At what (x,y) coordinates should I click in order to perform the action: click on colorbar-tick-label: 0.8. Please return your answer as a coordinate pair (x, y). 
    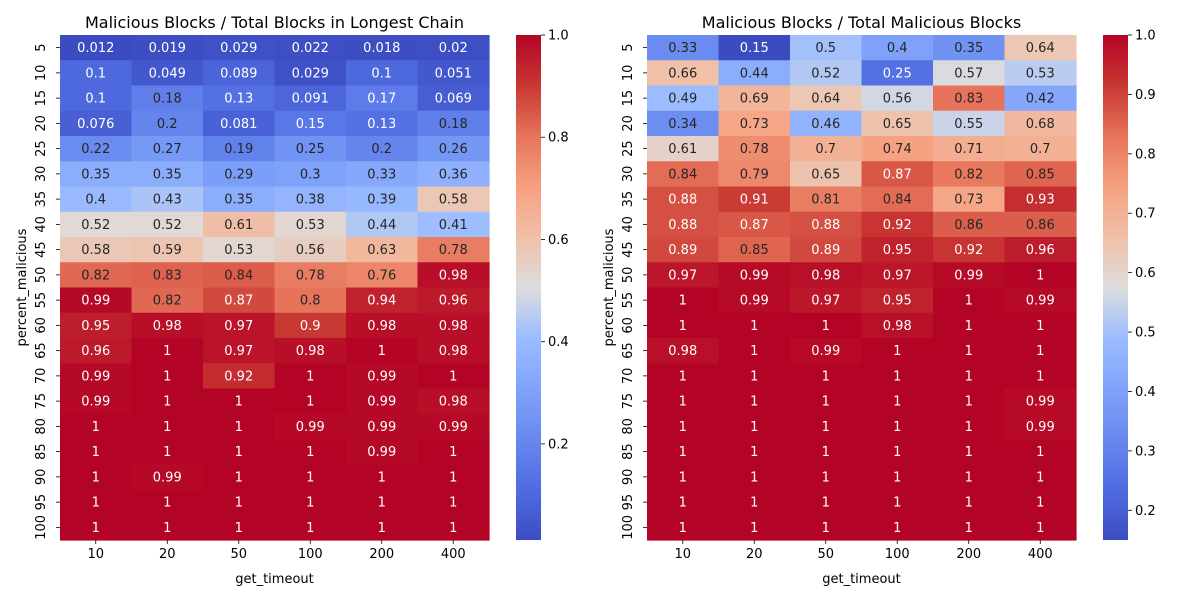
    Looking at the image, I should click on (558, 138).